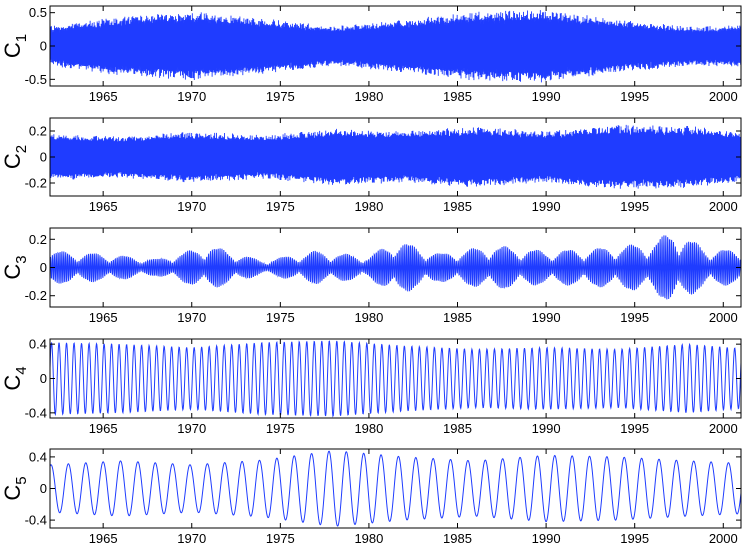 The height and width of the screenshot is (549, 747). I want to click on series-line-c4, so click(395, 379).